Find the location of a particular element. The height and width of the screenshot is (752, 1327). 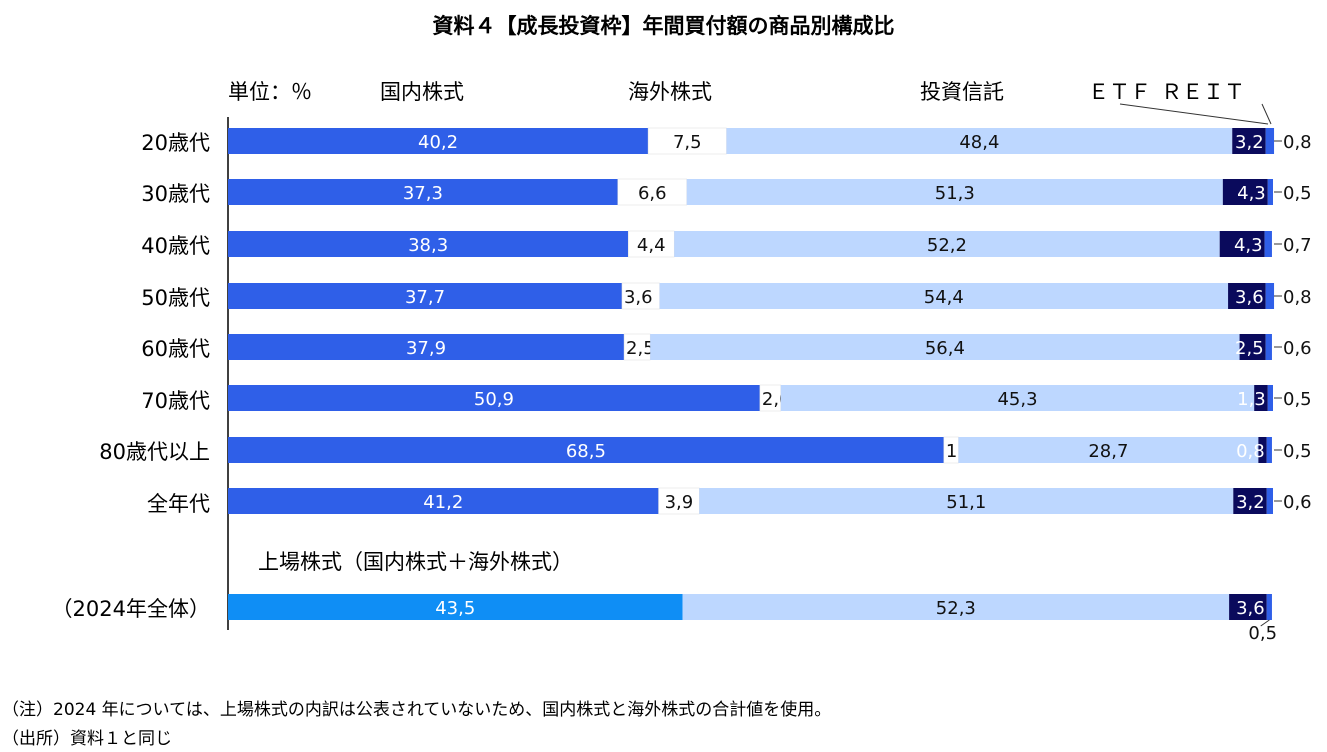

row-label-2024-total: （2024年全体） is located at coordinates (130, 609).